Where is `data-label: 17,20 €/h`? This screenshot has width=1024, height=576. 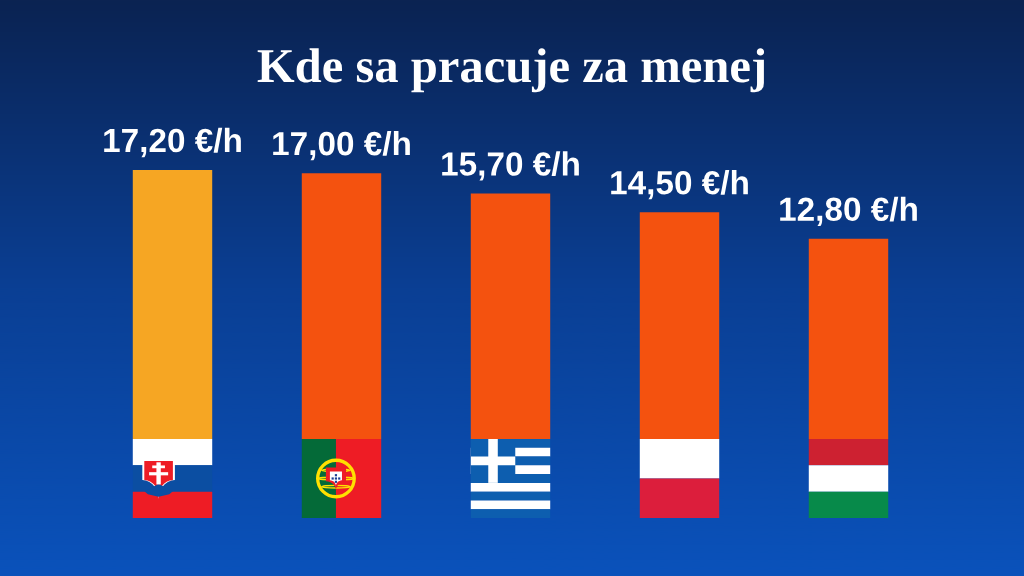 data-label: 17,20 €/h is located at coordinates (172, 142).